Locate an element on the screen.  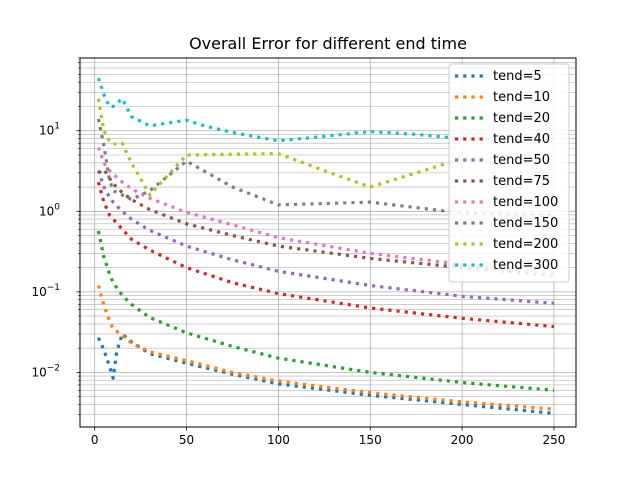
y-tick-label: 10⁻² is located at coordinates (45, 371).